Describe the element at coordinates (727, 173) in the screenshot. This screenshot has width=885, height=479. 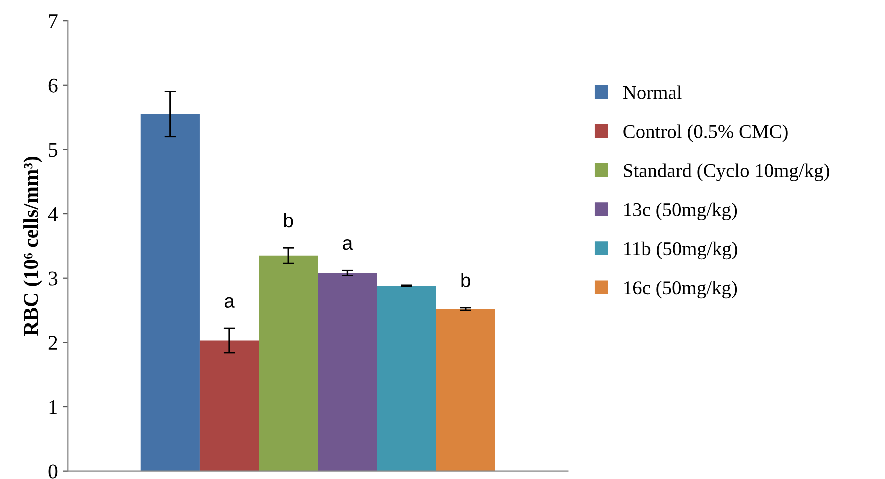
I see `legend-label: Standard (Cyclo 10mg/kg)` at that location.